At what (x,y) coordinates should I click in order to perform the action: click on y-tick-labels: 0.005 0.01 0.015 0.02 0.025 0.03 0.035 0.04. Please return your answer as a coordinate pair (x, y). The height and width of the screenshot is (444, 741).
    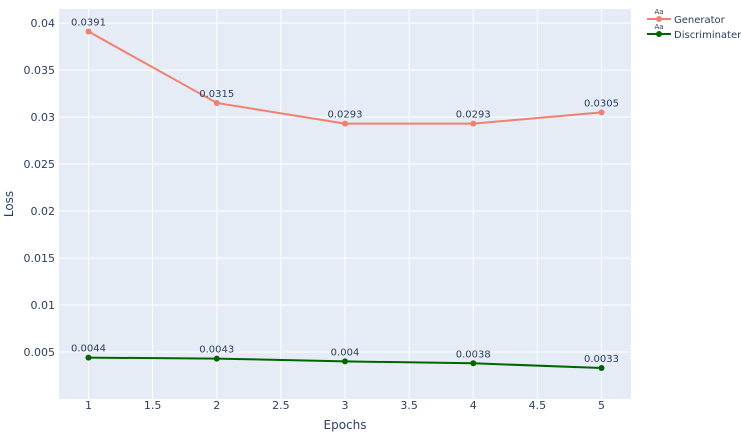
    Looking at the image, I should click on (40, 188).